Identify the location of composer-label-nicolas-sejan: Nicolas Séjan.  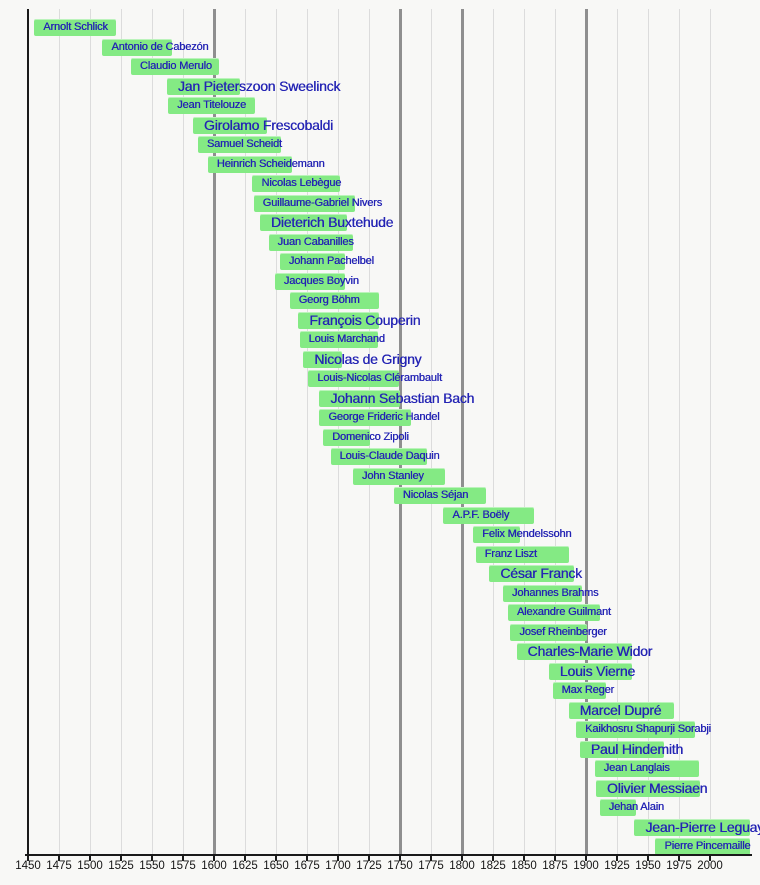
(435, 495).